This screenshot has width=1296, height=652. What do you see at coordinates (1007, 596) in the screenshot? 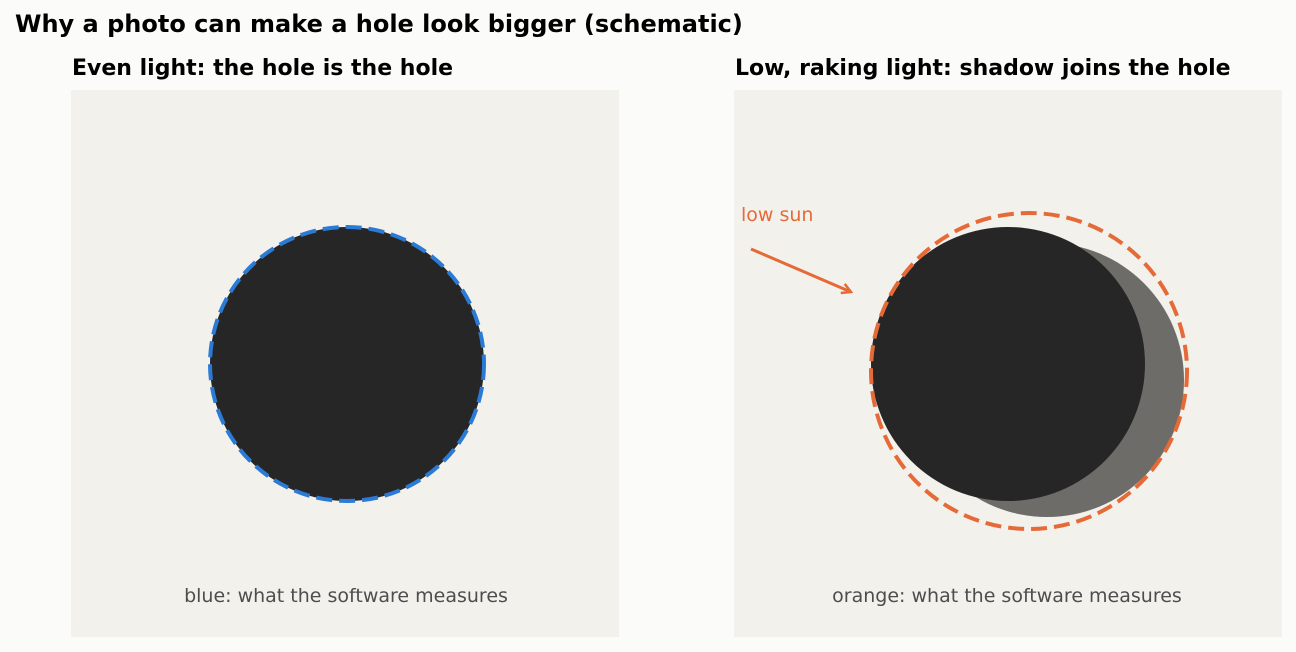
I see `raking-light-caption: orange: what the software measures` at bounding box center [1007, 596].